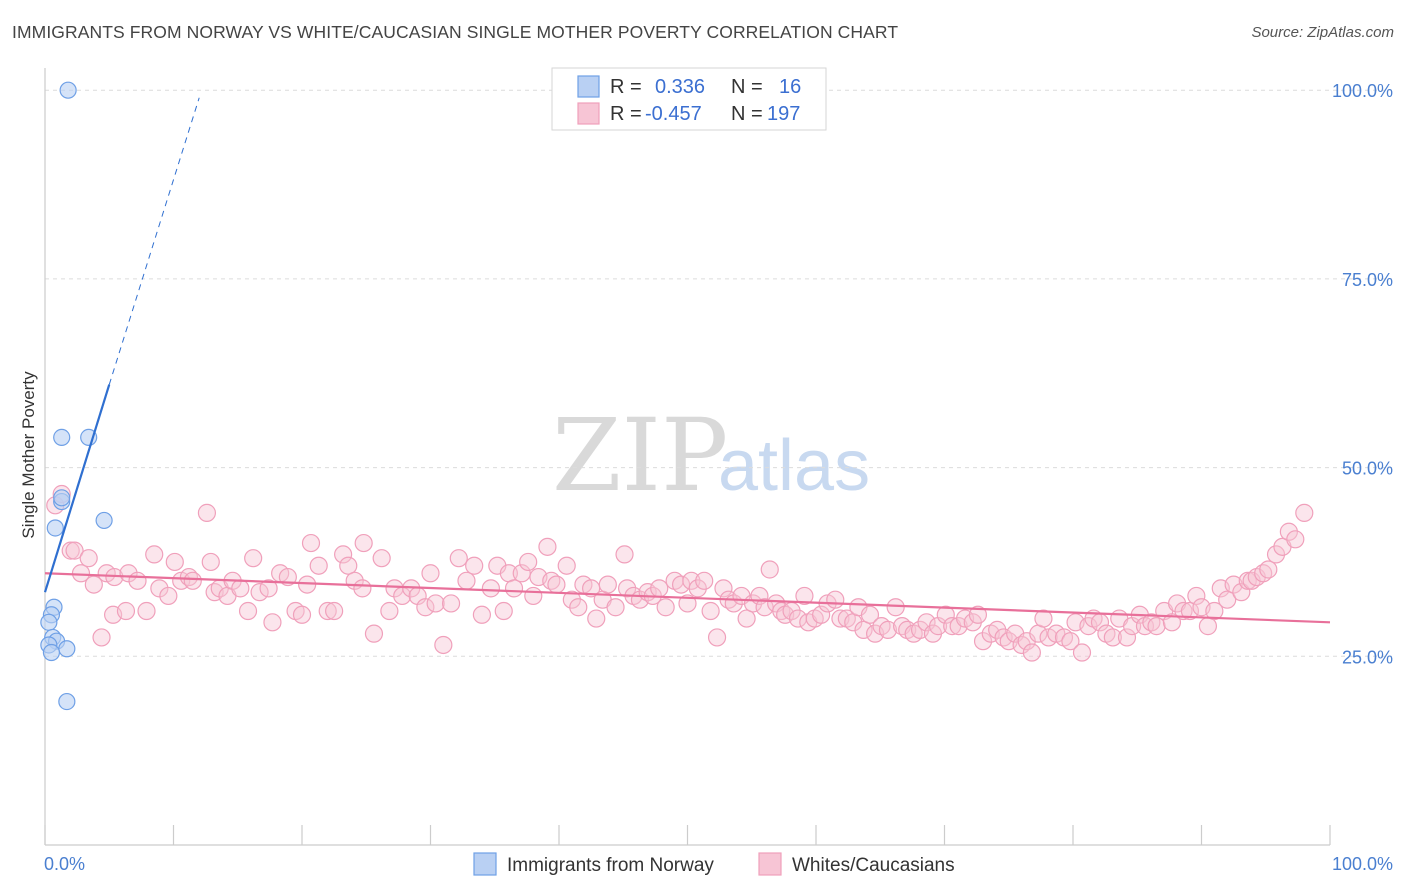  What do you see at coordinates (154, 241) in the screenshot?
I see `trend-line-norway-extension` at bounding box center [154, 241].